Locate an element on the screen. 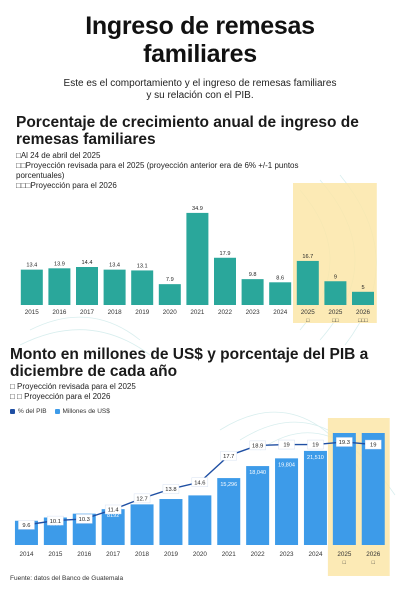  growth-bar-label: 13.9 is located at coordinates (59, 264).